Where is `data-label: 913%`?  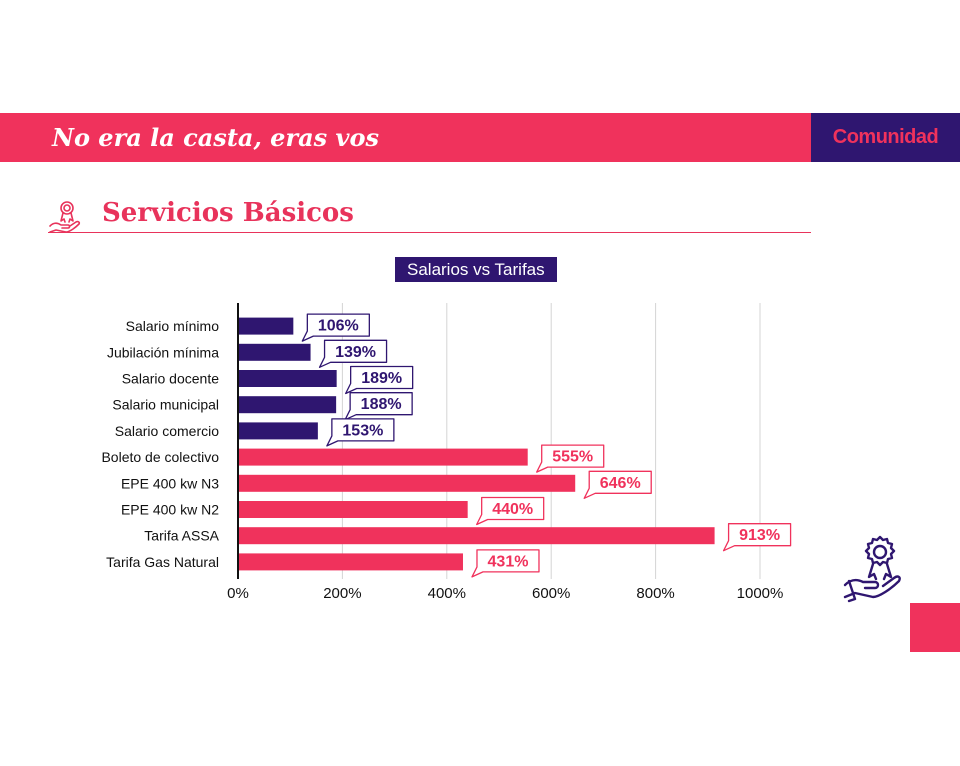 data-label: 913% is located at coordinates (759, 535).